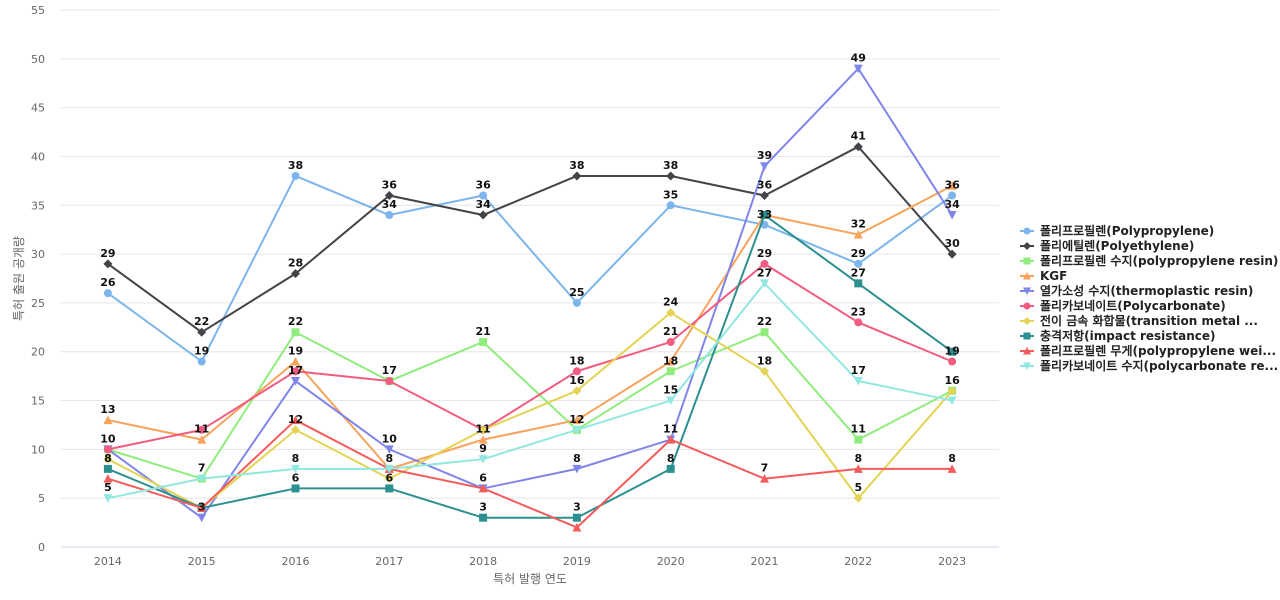  What do you see at coordinates (670, 194) in the screenshot?
I see `data-label: 35` at bounding box center [670, 194].